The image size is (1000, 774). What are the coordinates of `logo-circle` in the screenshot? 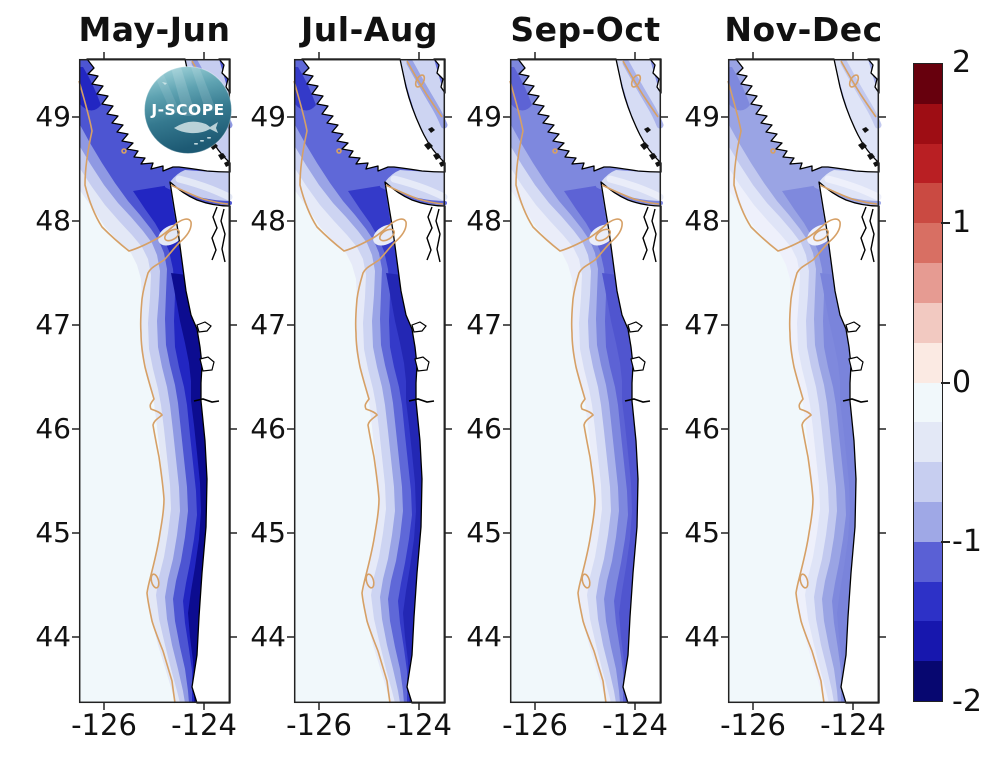 It's located at (188, 110).